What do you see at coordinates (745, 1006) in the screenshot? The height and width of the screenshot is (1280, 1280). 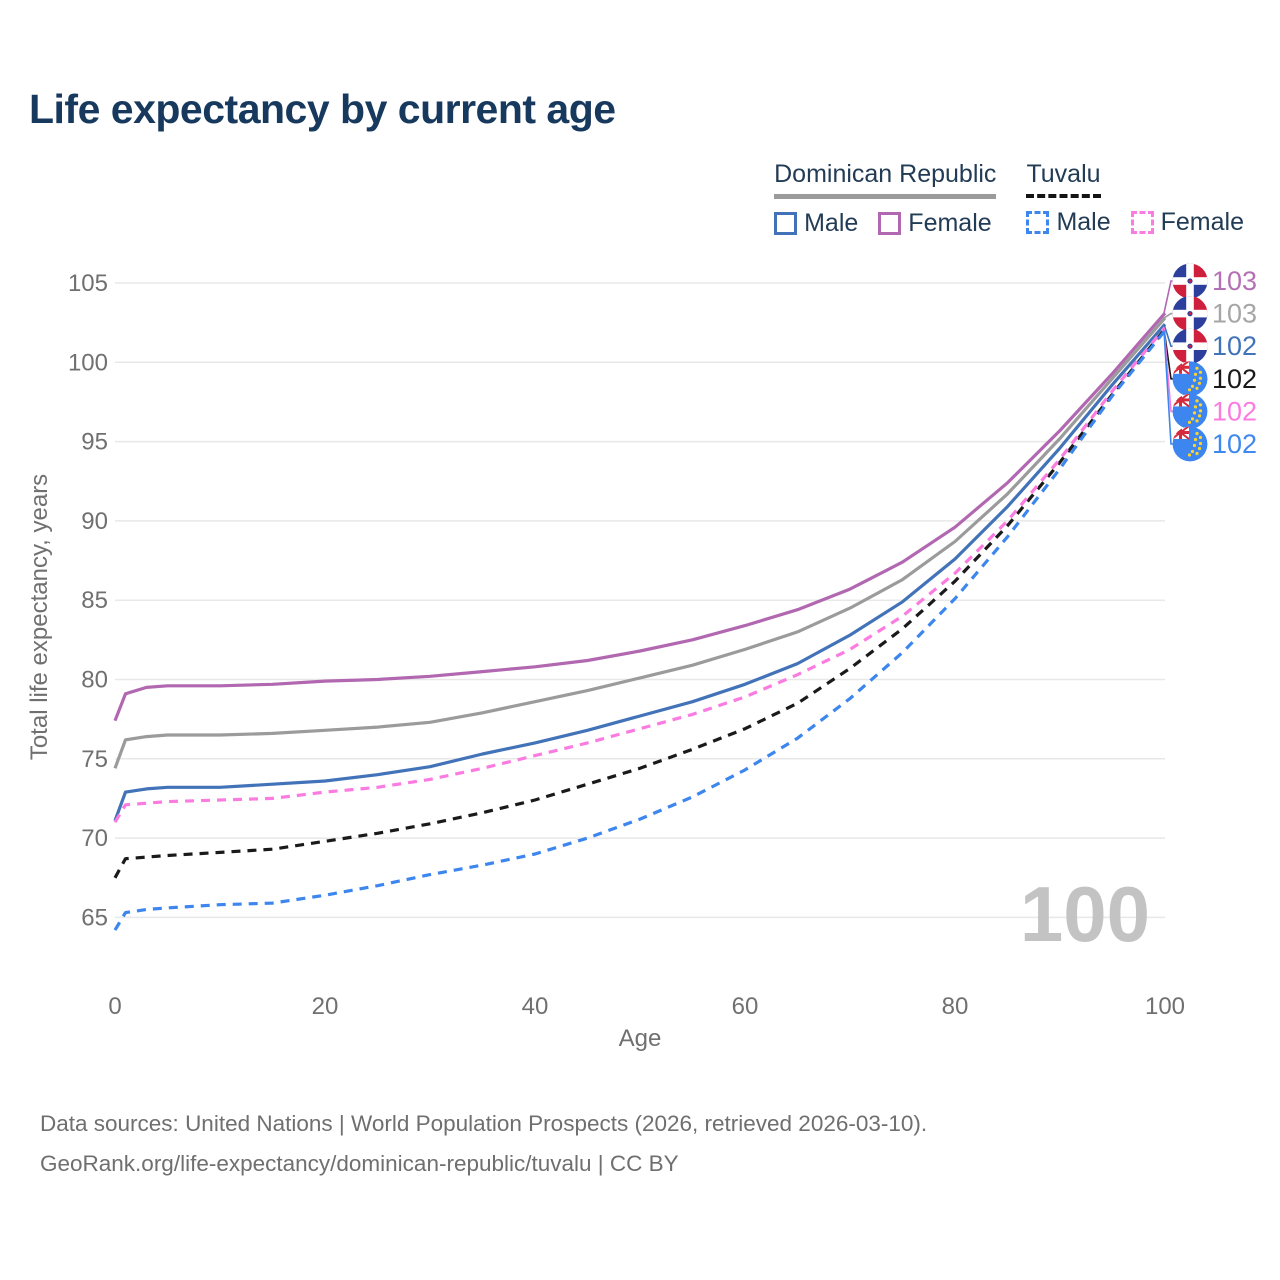 I see `x-tick-label: 60` at bounding box center [745, 1006].